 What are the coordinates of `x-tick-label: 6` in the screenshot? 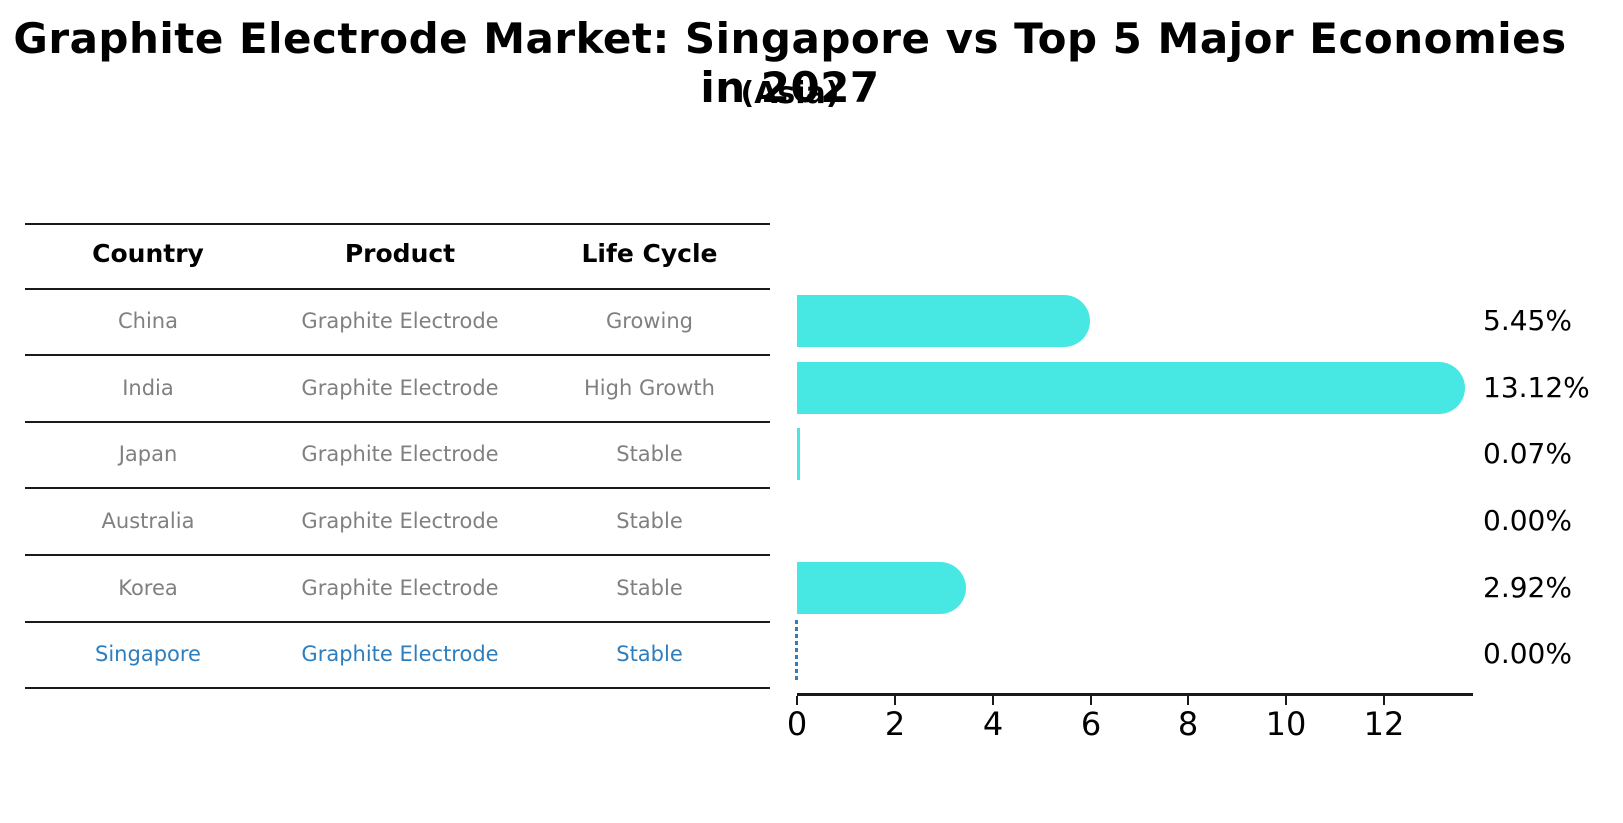 It's located at (1091, 724).